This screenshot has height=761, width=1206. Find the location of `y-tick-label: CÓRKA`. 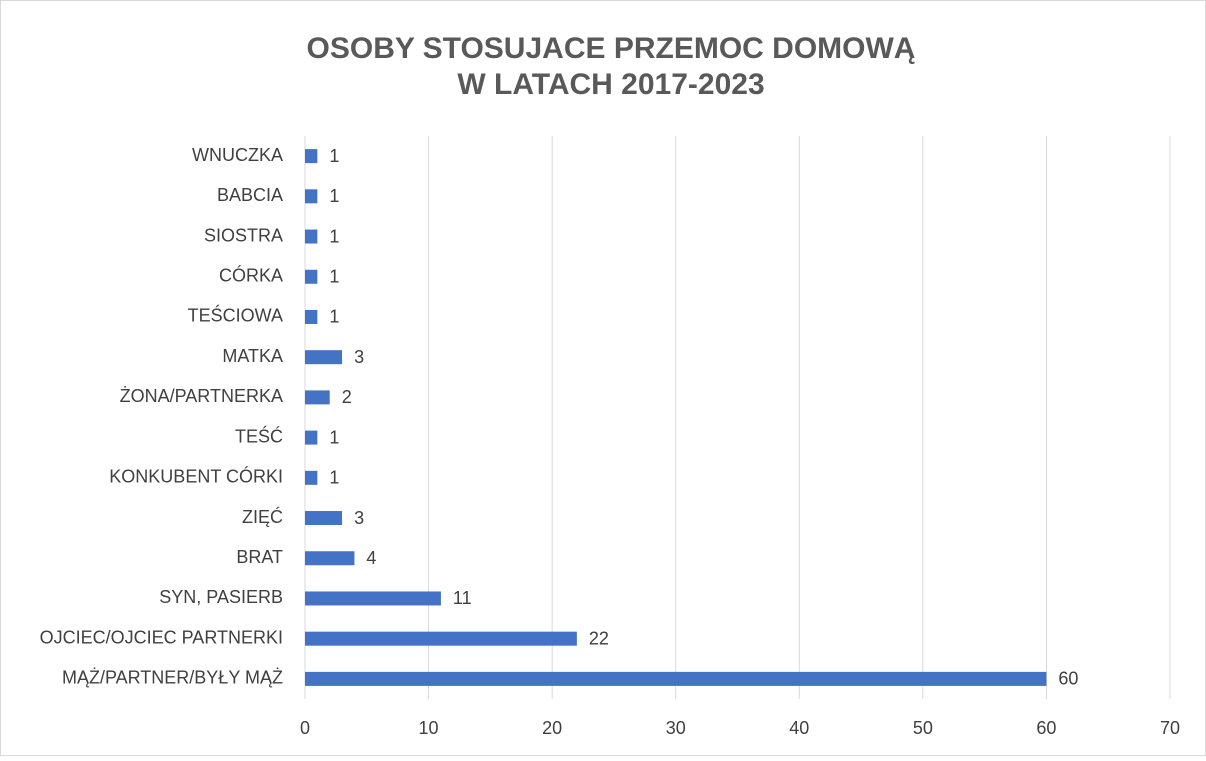

y-tick-label: CÓRKA is located at coordinates (251, 275).